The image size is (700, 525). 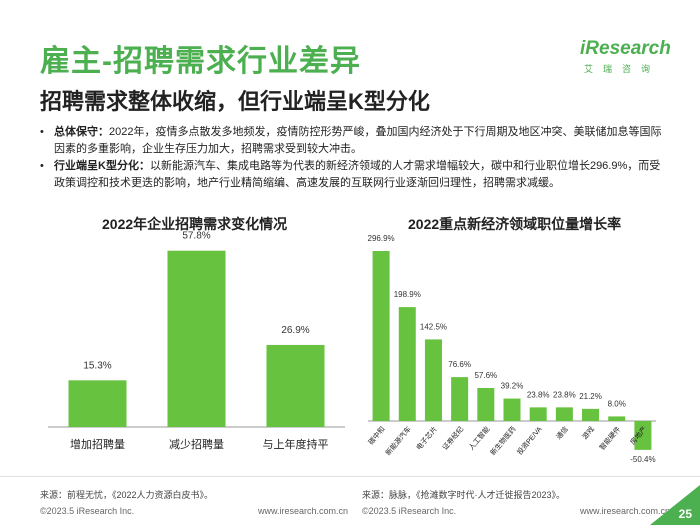 What do you see at coordinates (642, 459) in the screenshot?
I see `data-label-11: -50.4%` at bounding box center [642, 459].